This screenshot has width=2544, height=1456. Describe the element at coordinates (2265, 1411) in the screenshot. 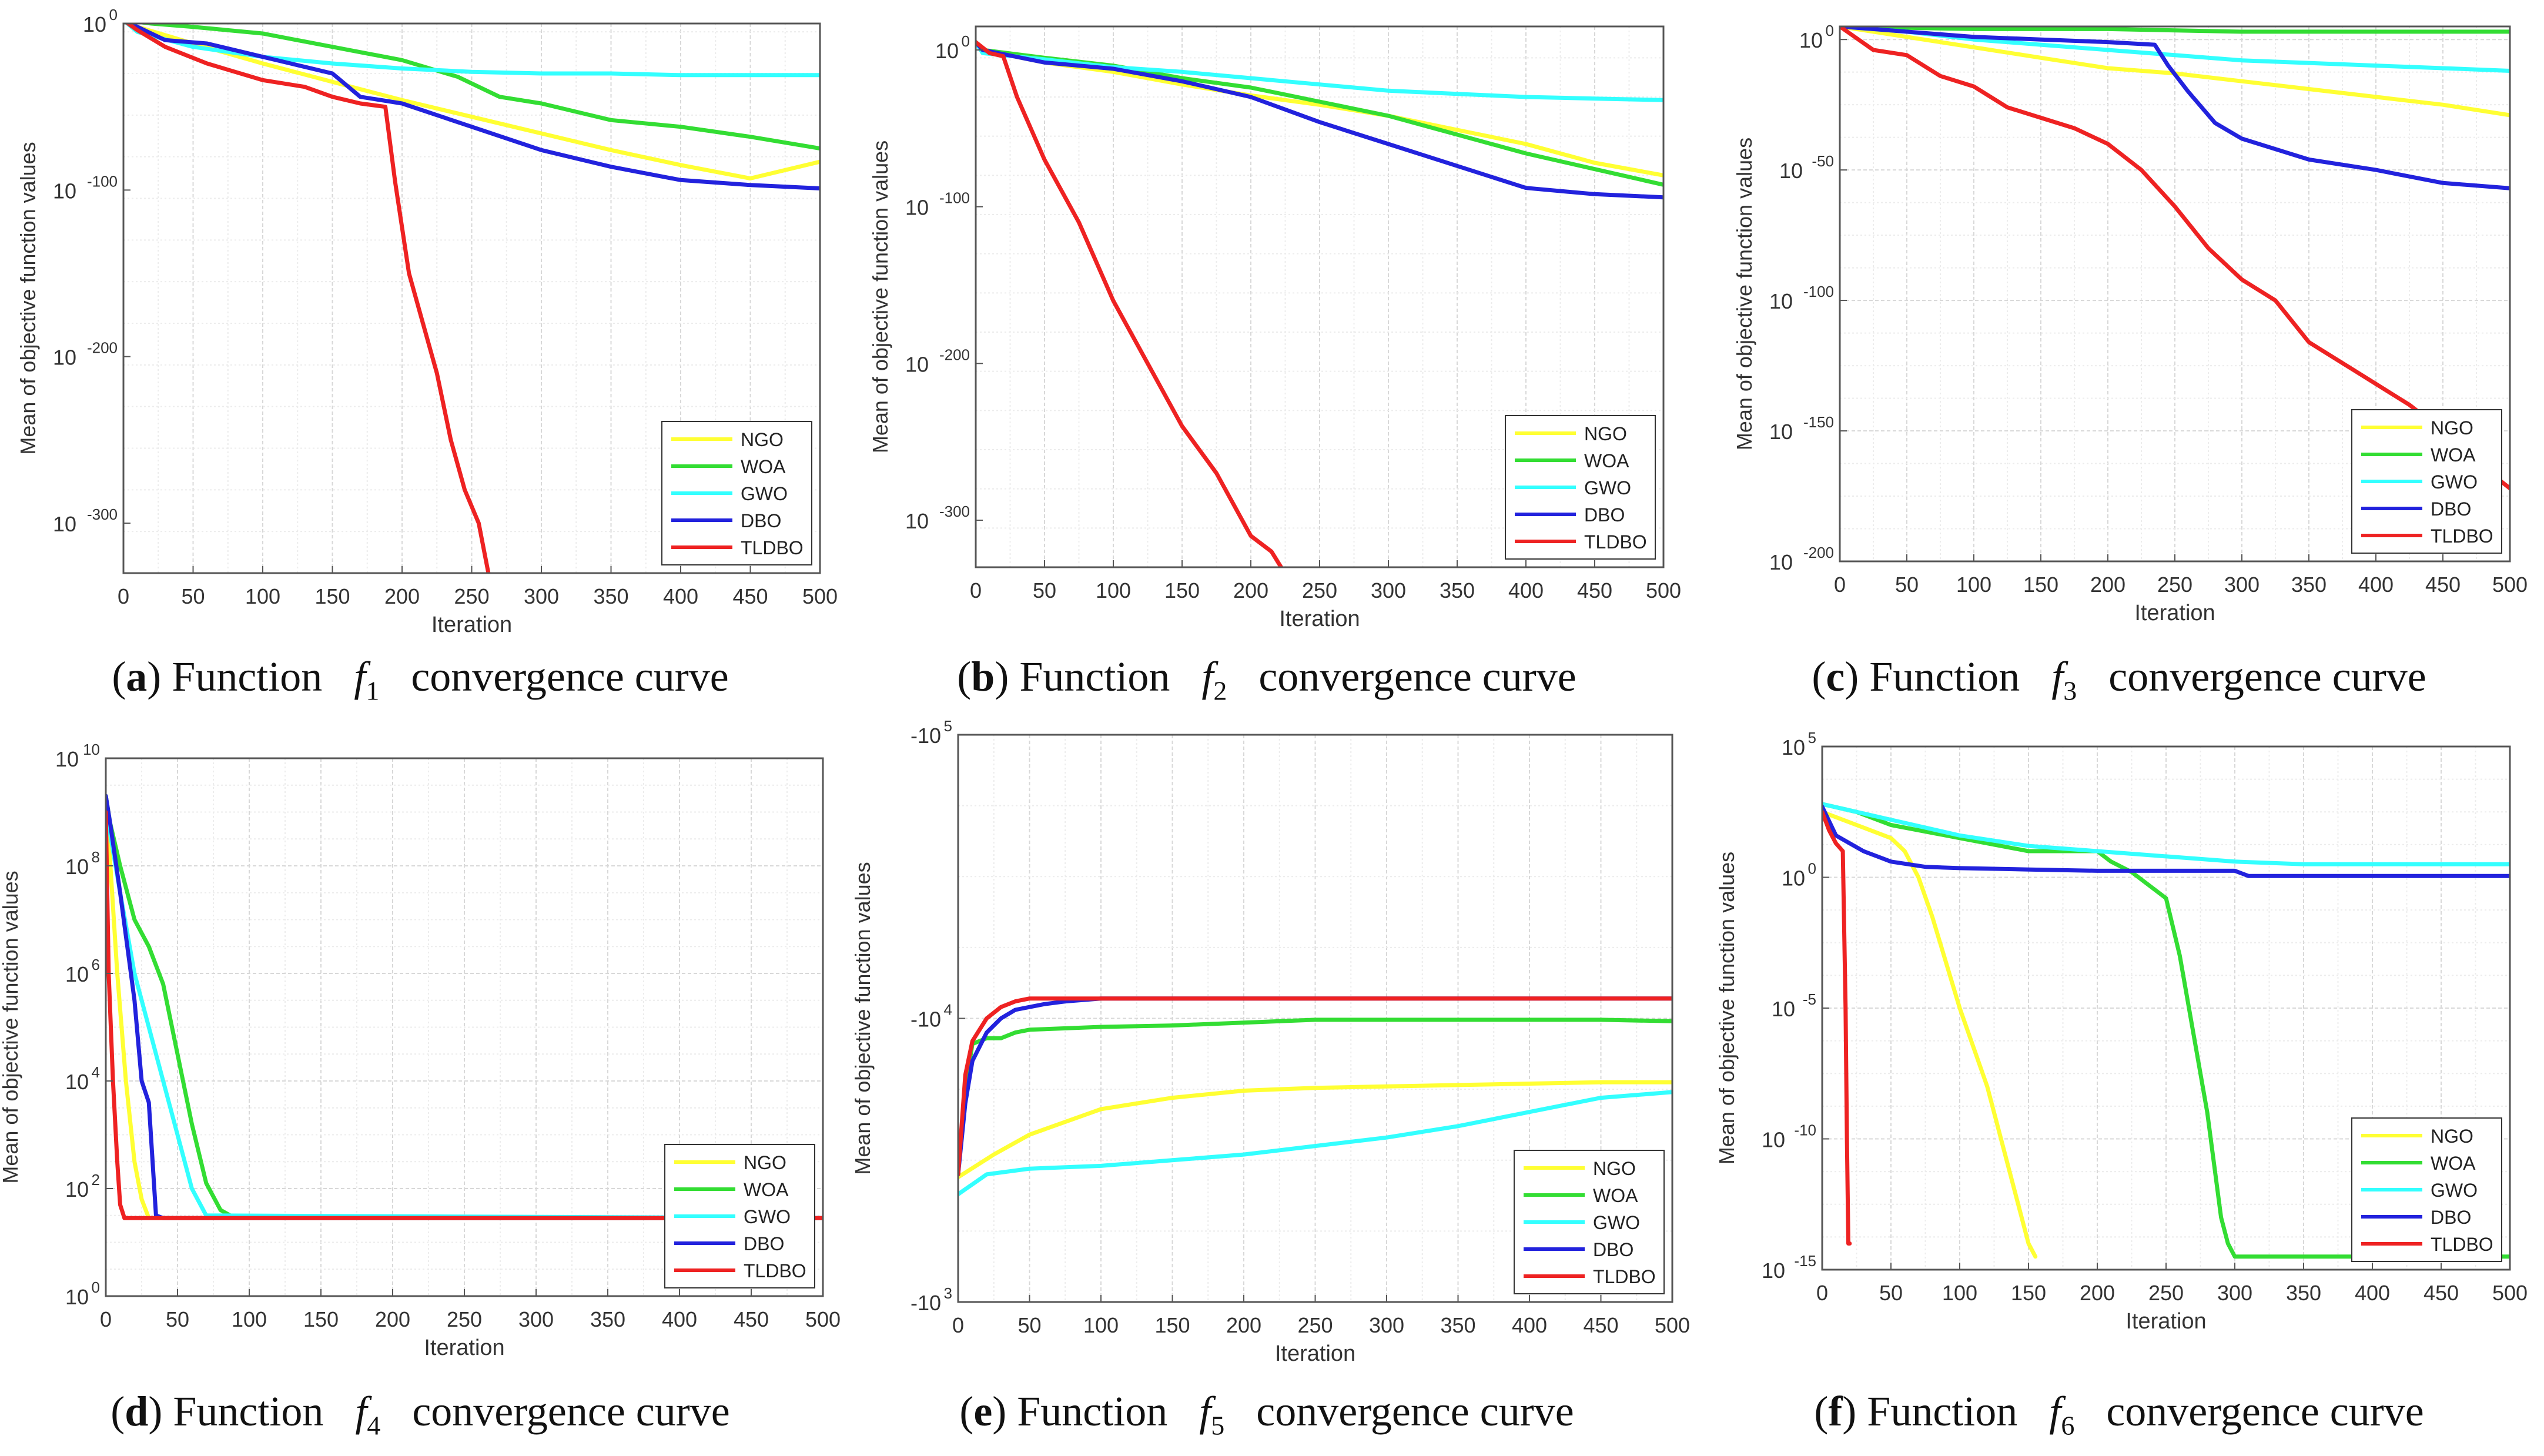

I see `caption-suffix: convergence curve` at that location.